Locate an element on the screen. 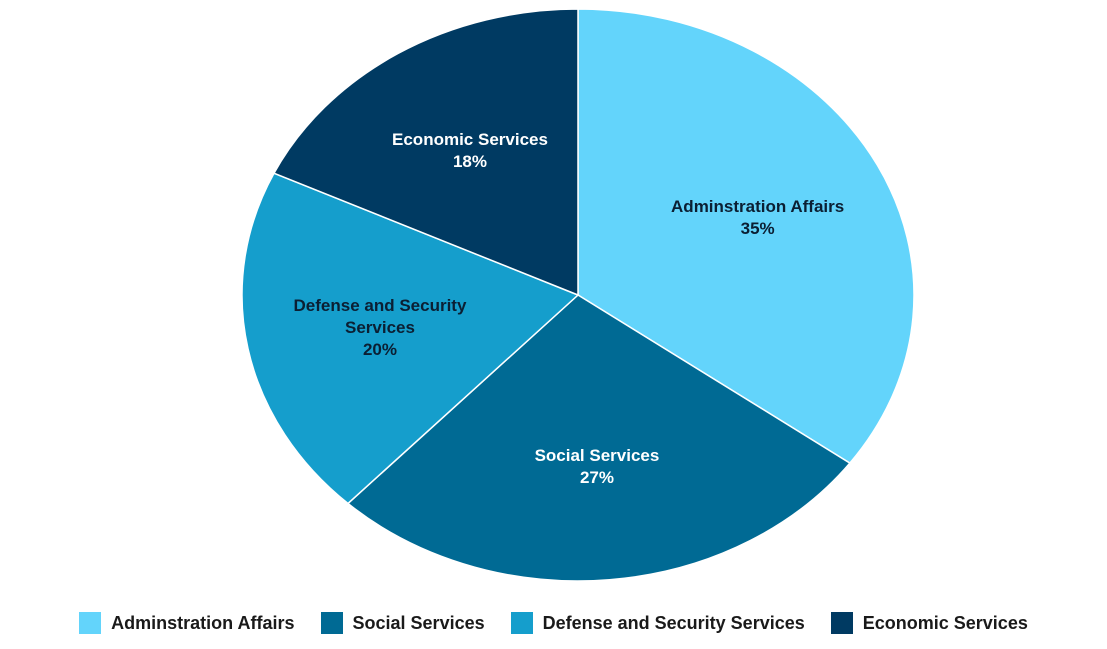 The height and width of the screenshot is (649, 1107). legend-label: Defense and Security Services is located at coordinates (673, 622).